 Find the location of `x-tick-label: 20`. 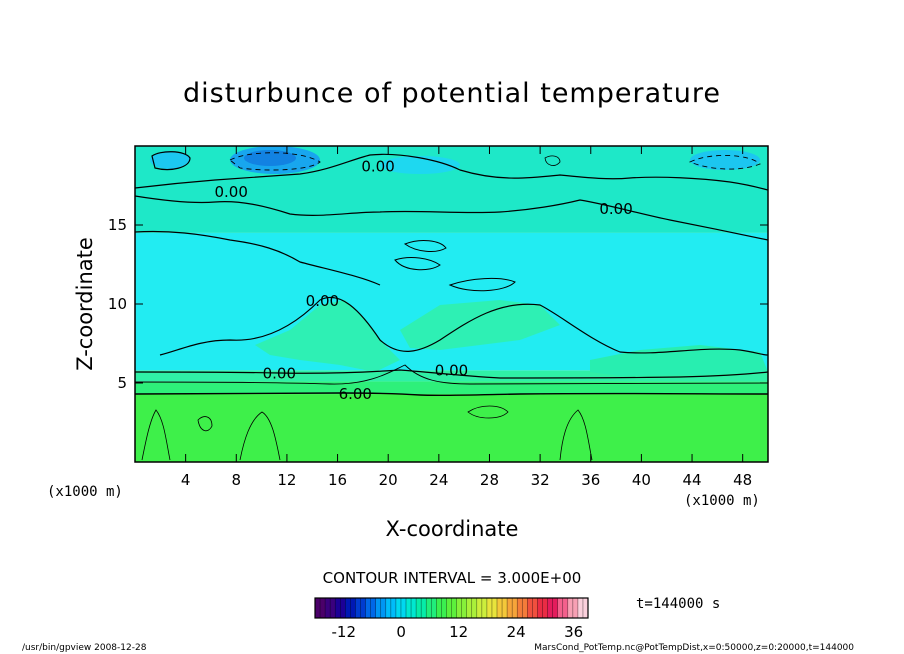

x-tick-label: 20 is located at coordinates (388, 480).